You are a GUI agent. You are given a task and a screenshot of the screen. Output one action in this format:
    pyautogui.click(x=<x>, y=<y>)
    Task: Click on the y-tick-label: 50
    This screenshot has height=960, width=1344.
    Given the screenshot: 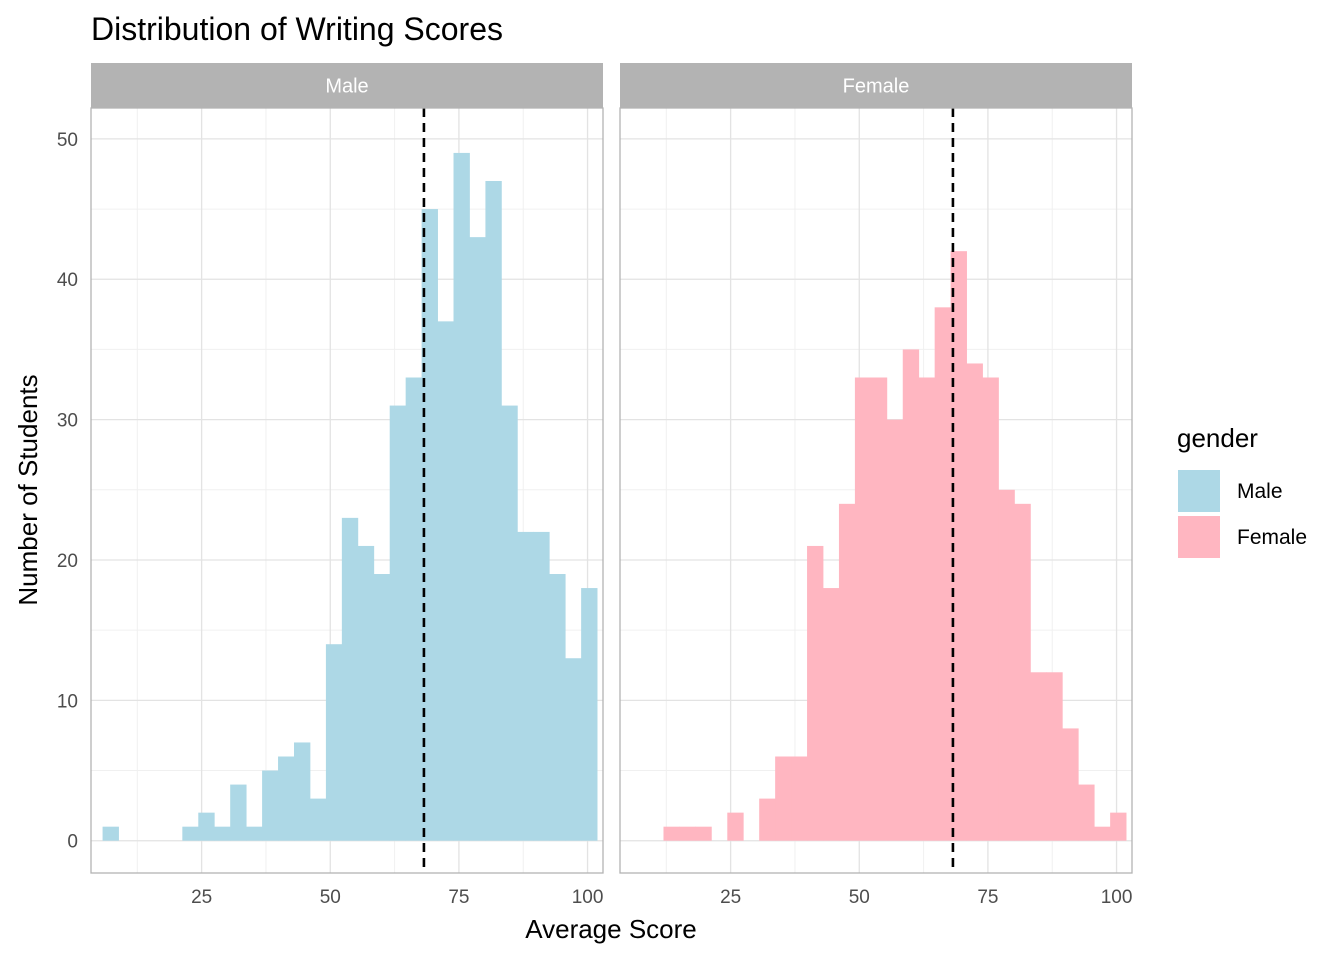 What is the action you would take?
    pyautogui.click(x=67, y=140)
    